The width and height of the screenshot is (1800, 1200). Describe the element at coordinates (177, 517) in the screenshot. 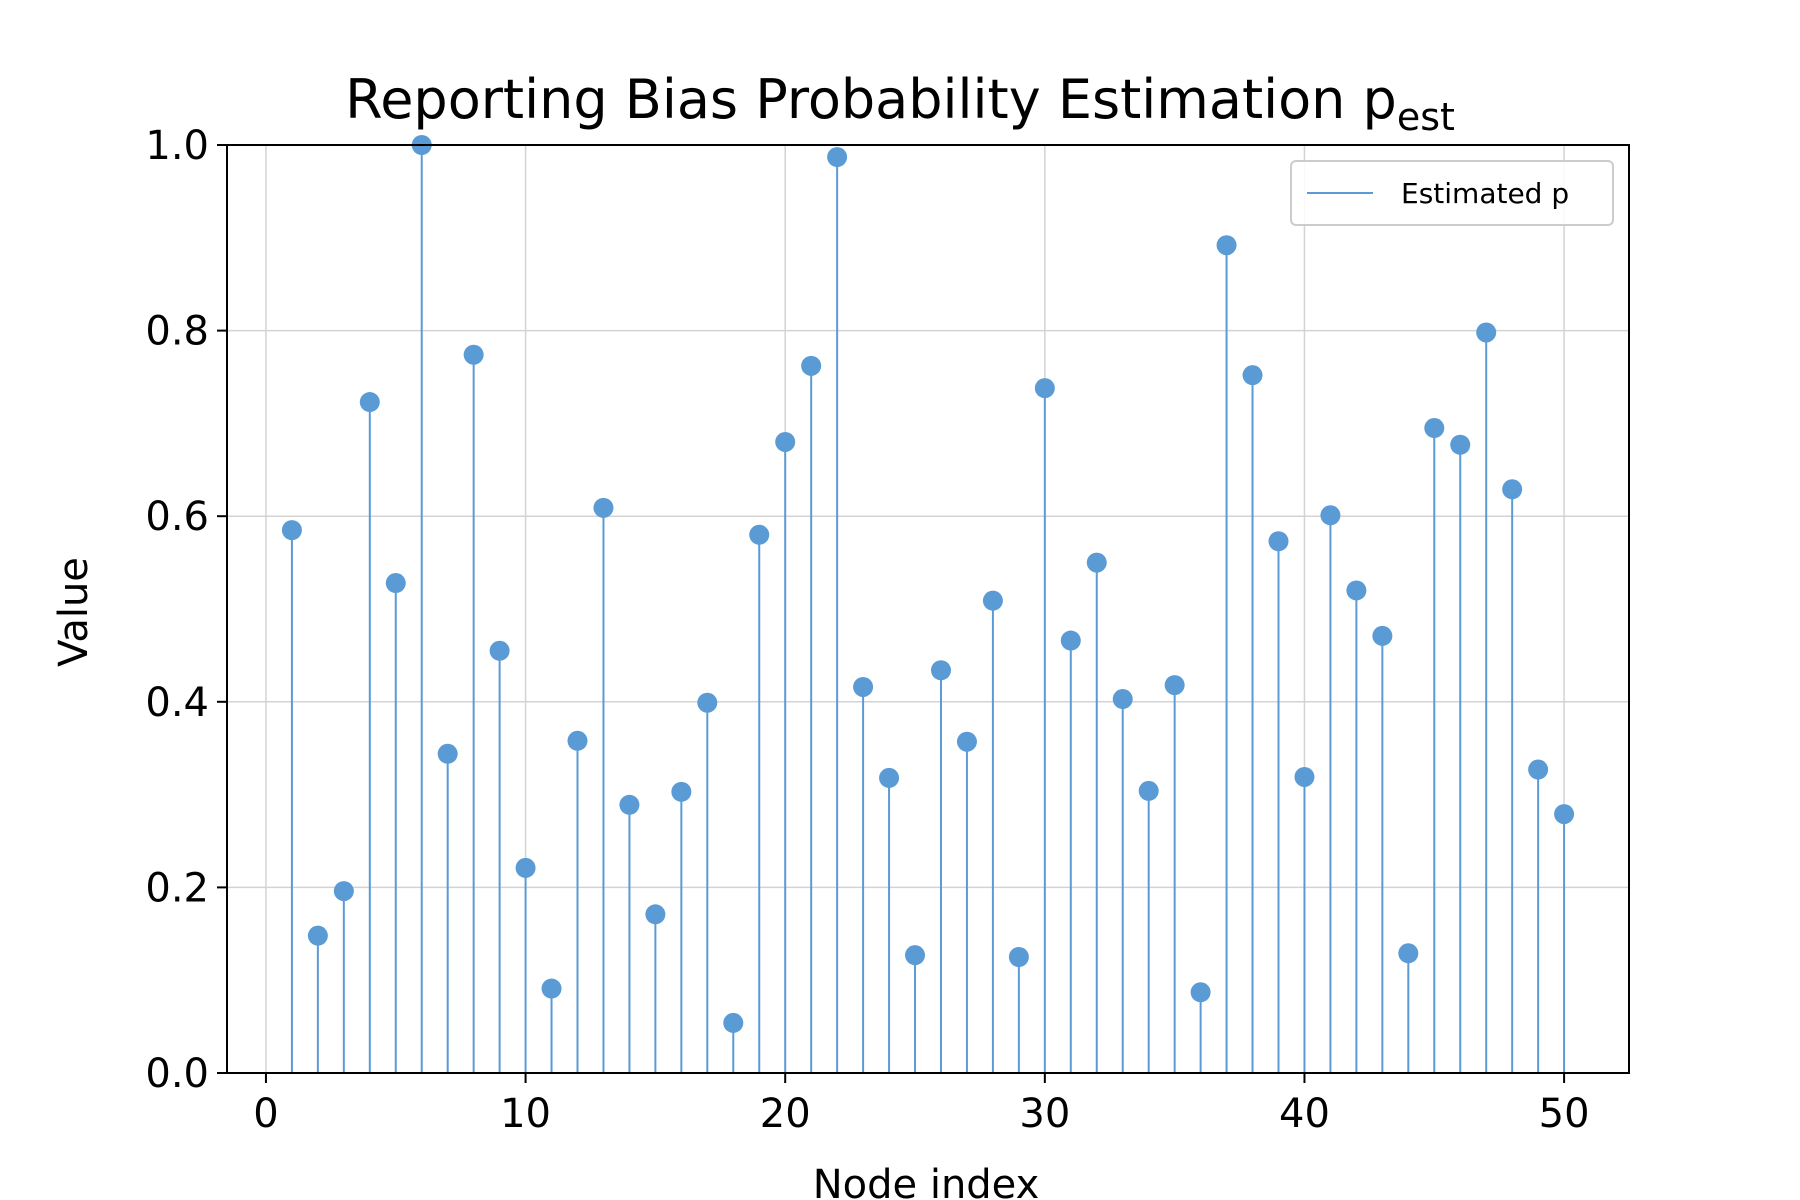

I see `y-tick-label: 0.6` at that location.